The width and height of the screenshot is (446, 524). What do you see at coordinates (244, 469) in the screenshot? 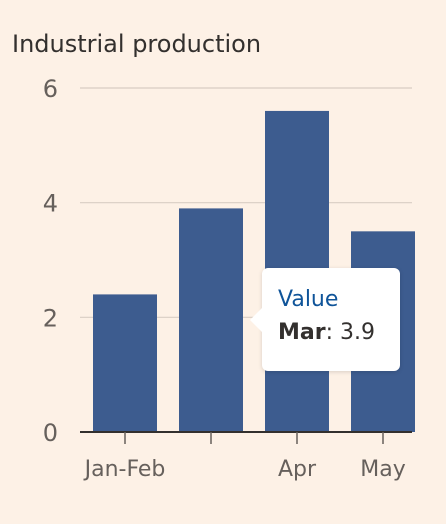
I see `x-tick-labels: Jan-Feb Apr May` at bounding box center [244, 469].